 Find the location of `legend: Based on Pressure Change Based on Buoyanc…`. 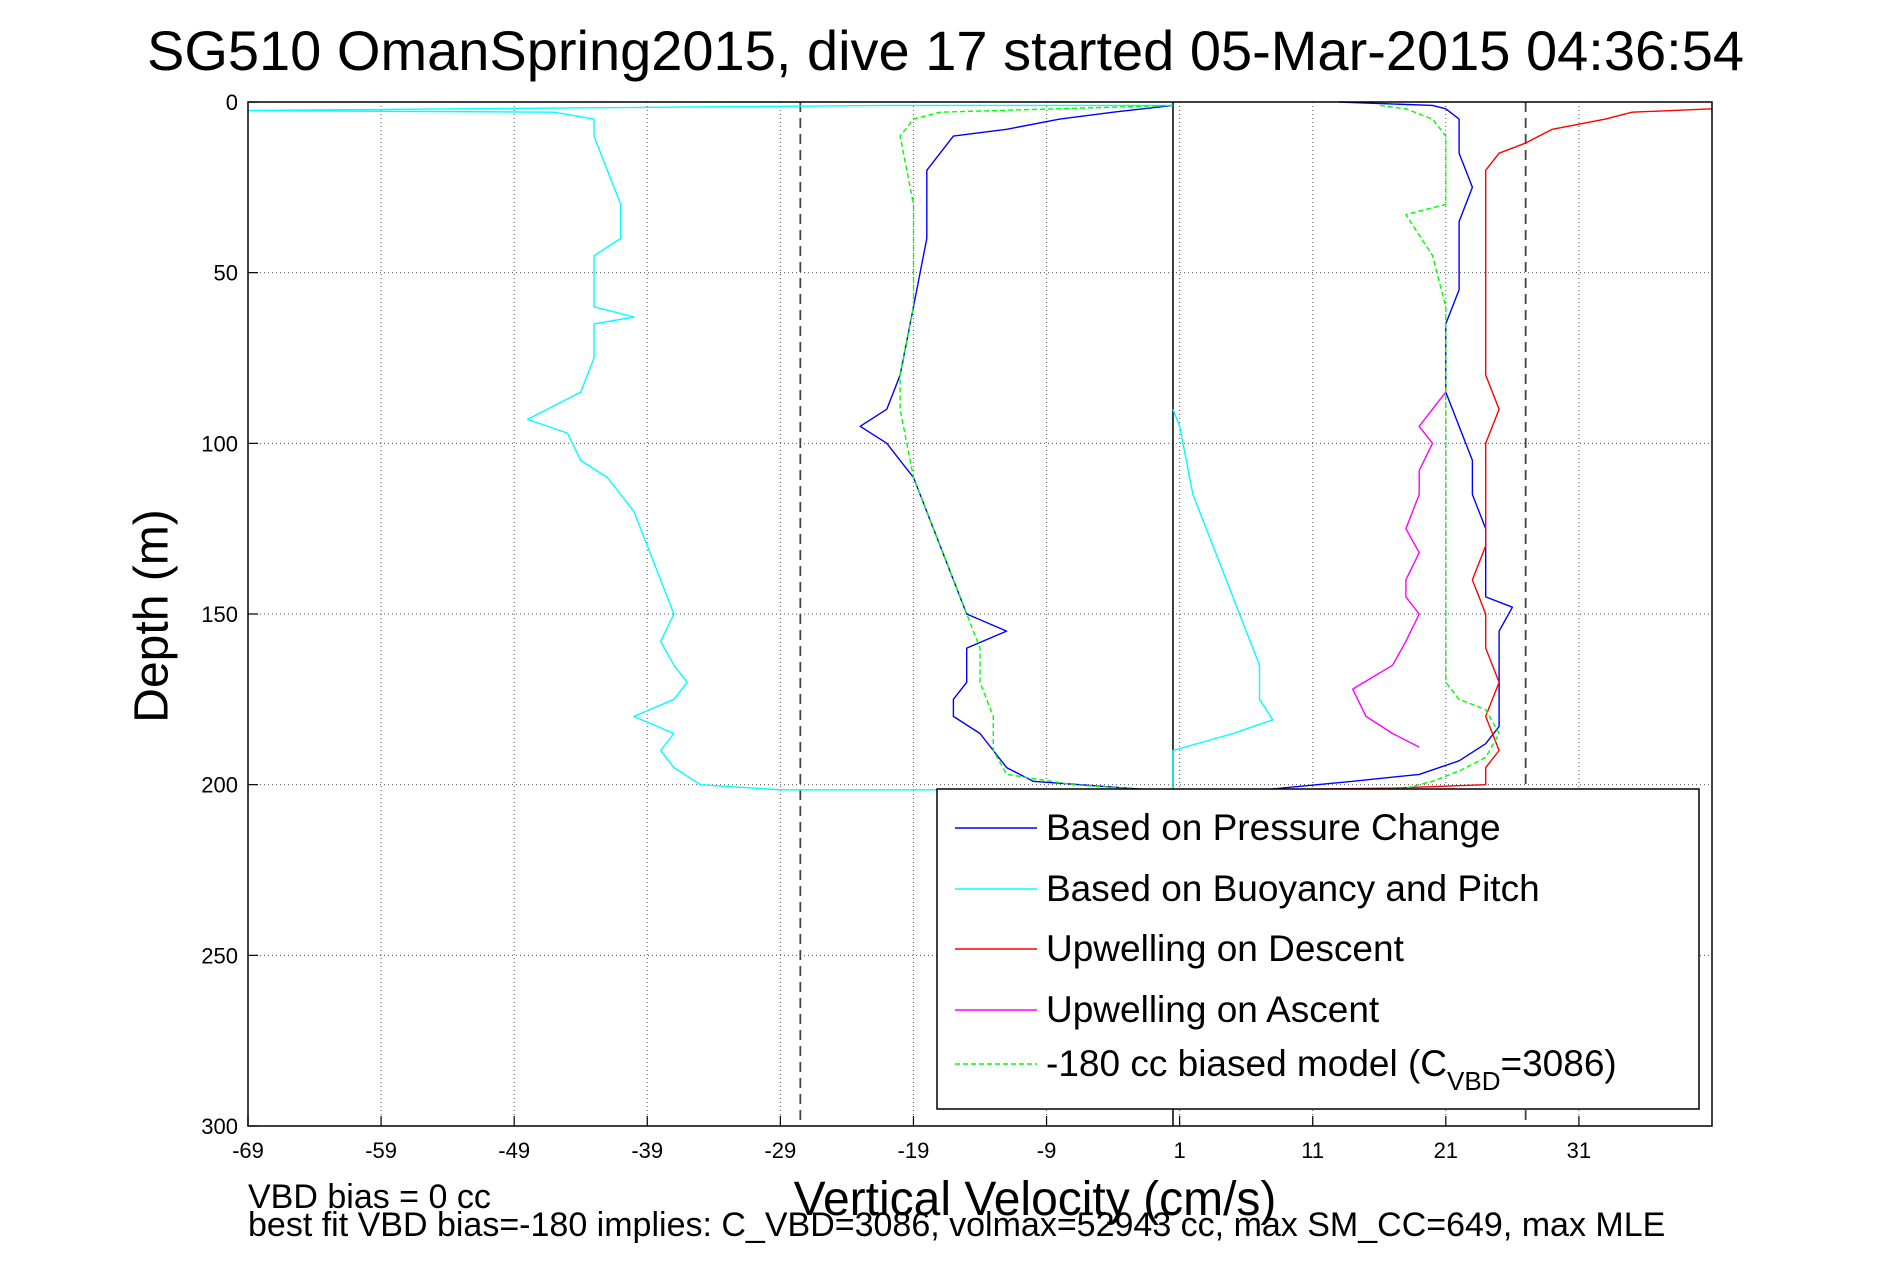

legend: Based on Pressure Change Based on Buoyanc… is located at coordinates (1318, 949).